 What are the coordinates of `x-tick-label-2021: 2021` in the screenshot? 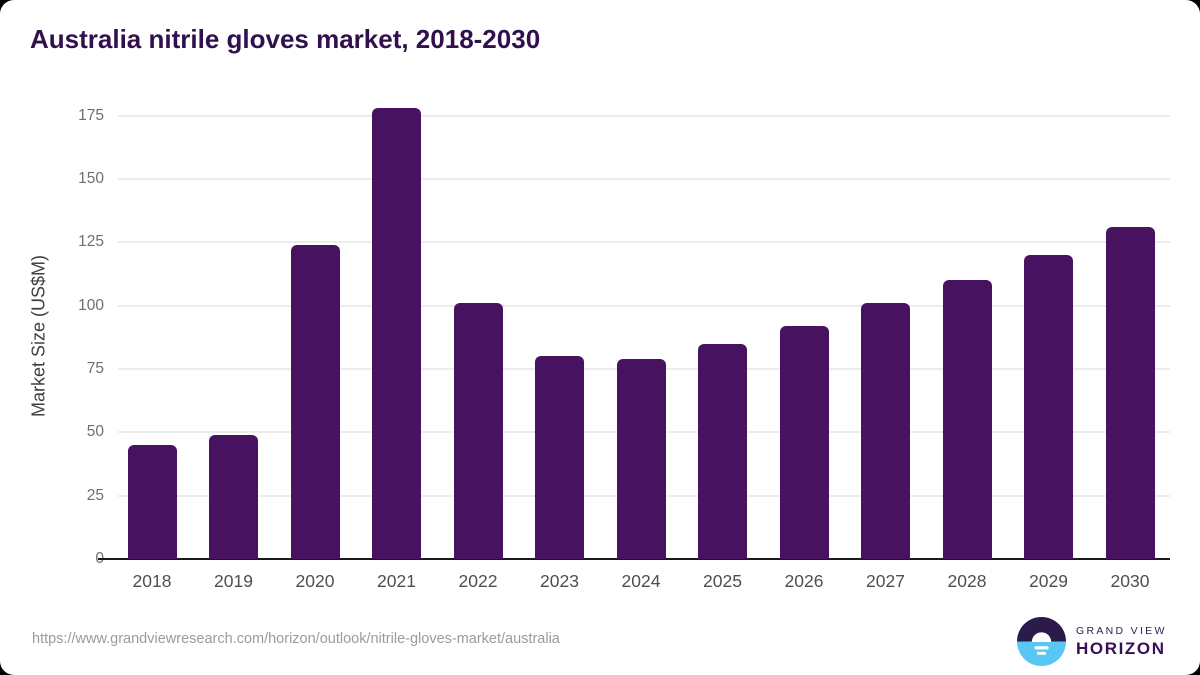 It's located at (396, 581).